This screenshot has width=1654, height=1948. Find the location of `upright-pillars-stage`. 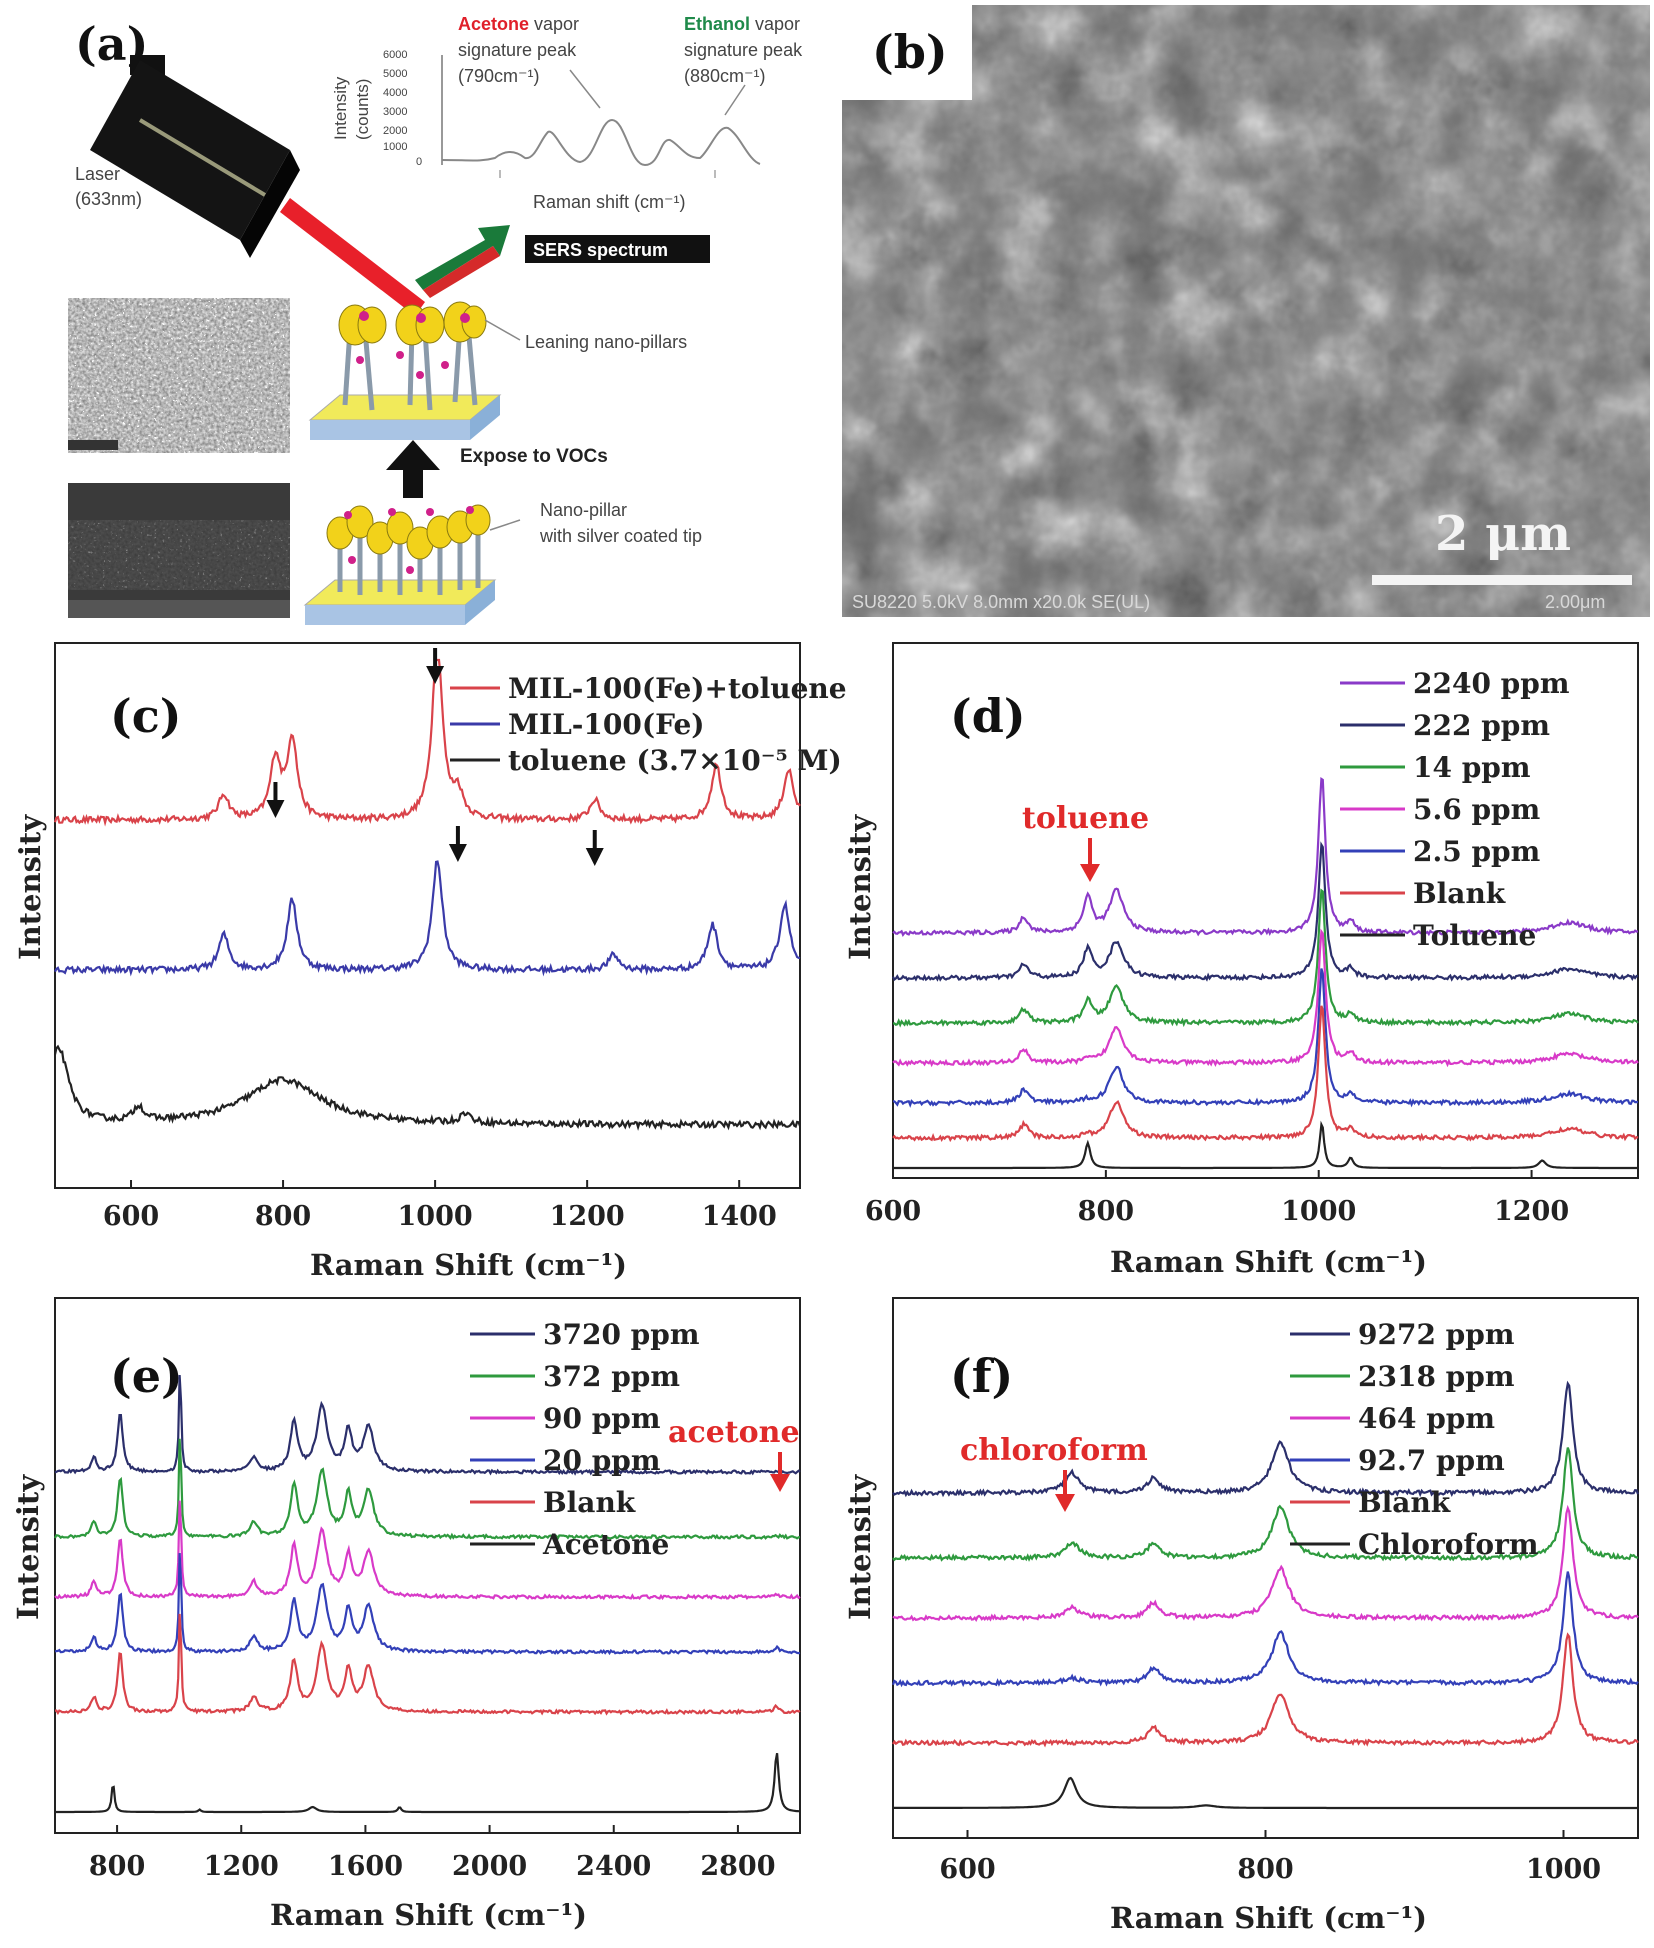

upright-pillars-stage is located at coordinates (400, 564).